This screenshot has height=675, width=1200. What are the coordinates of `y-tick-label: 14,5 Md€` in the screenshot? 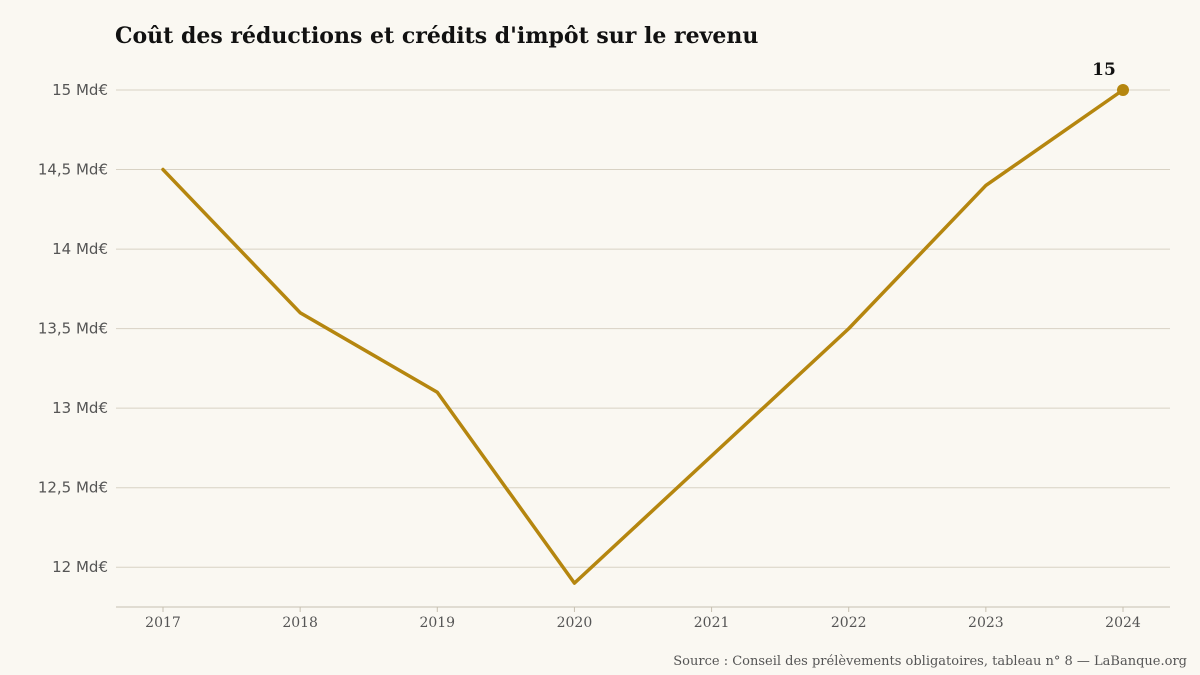 It's located at (73, 170).